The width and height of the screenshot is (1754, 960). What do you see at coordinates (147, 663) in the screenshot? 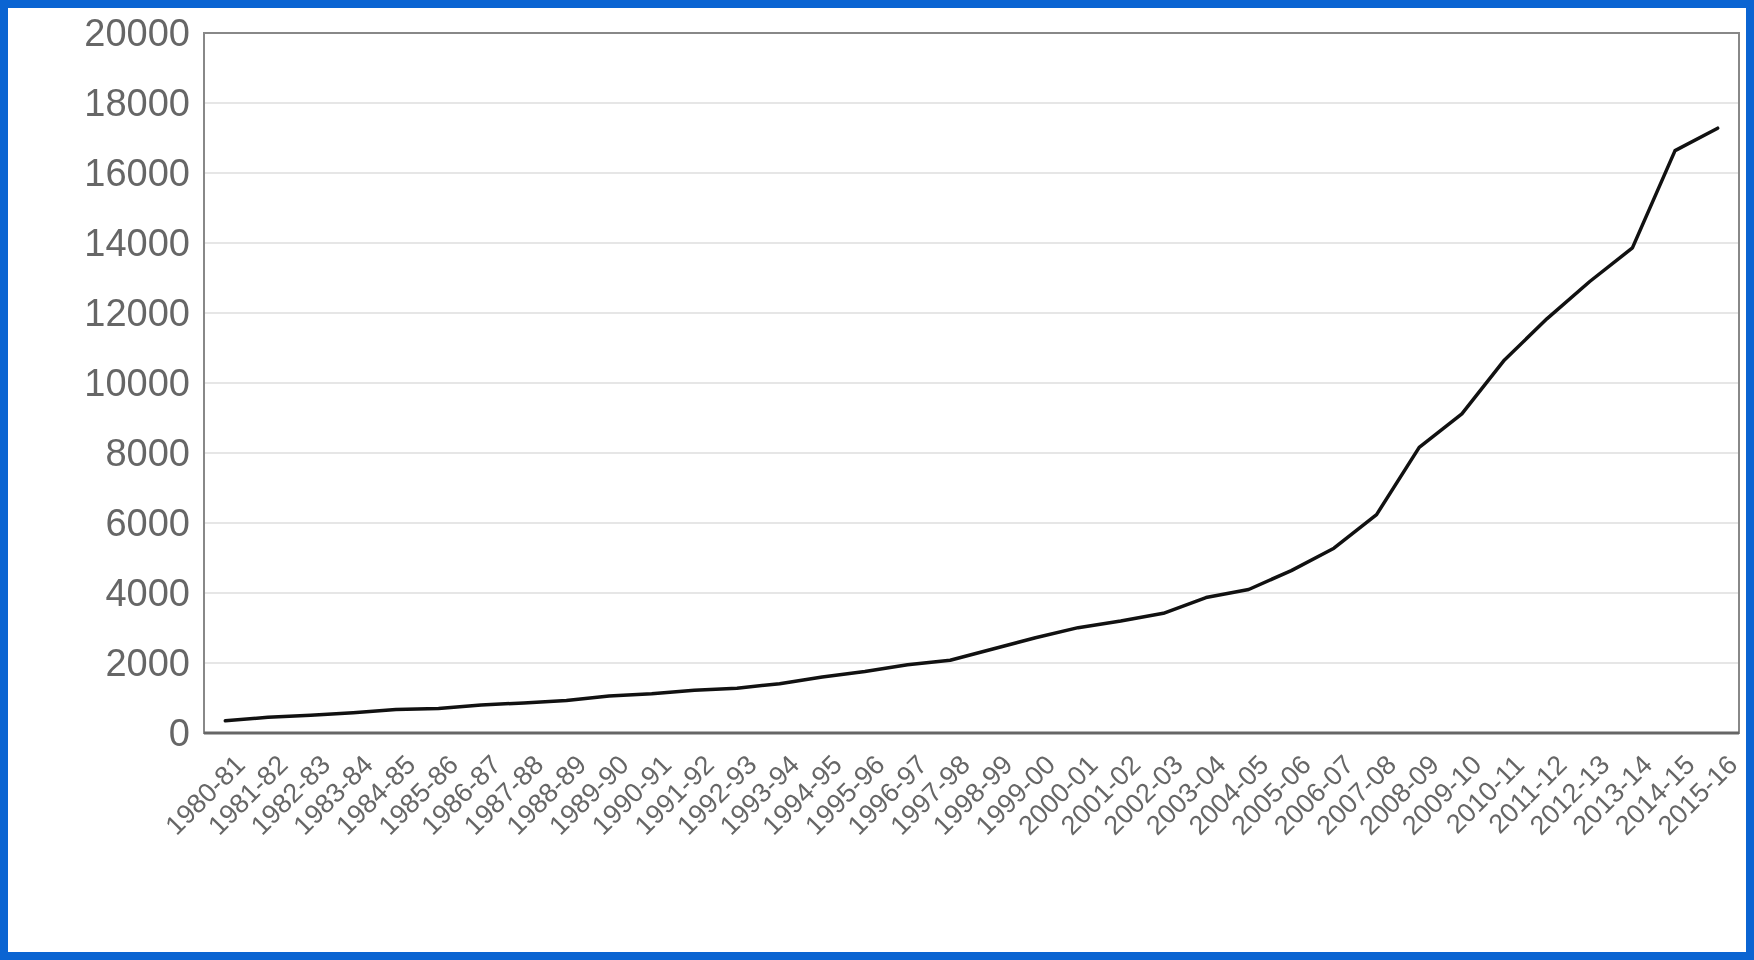
I see `y-tick-label: 2000` at bounding box center [147, 663].